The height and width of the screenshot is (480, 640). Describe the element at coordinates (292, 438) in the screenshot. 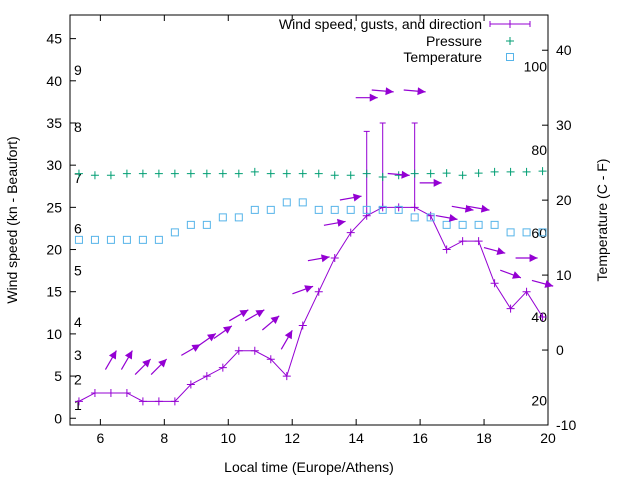

I see `x-tick-label: 12` at that location.